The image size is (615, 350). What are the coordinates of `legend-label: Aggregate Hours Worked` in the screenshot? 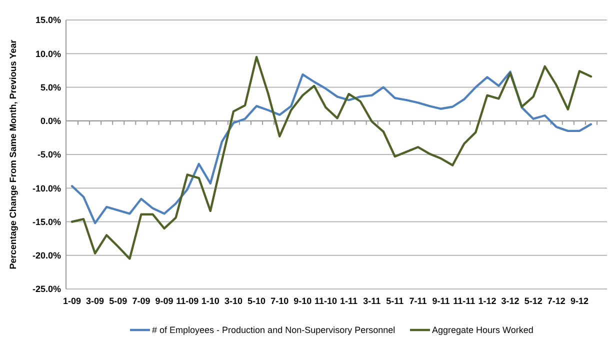 It's located at (483, 330).